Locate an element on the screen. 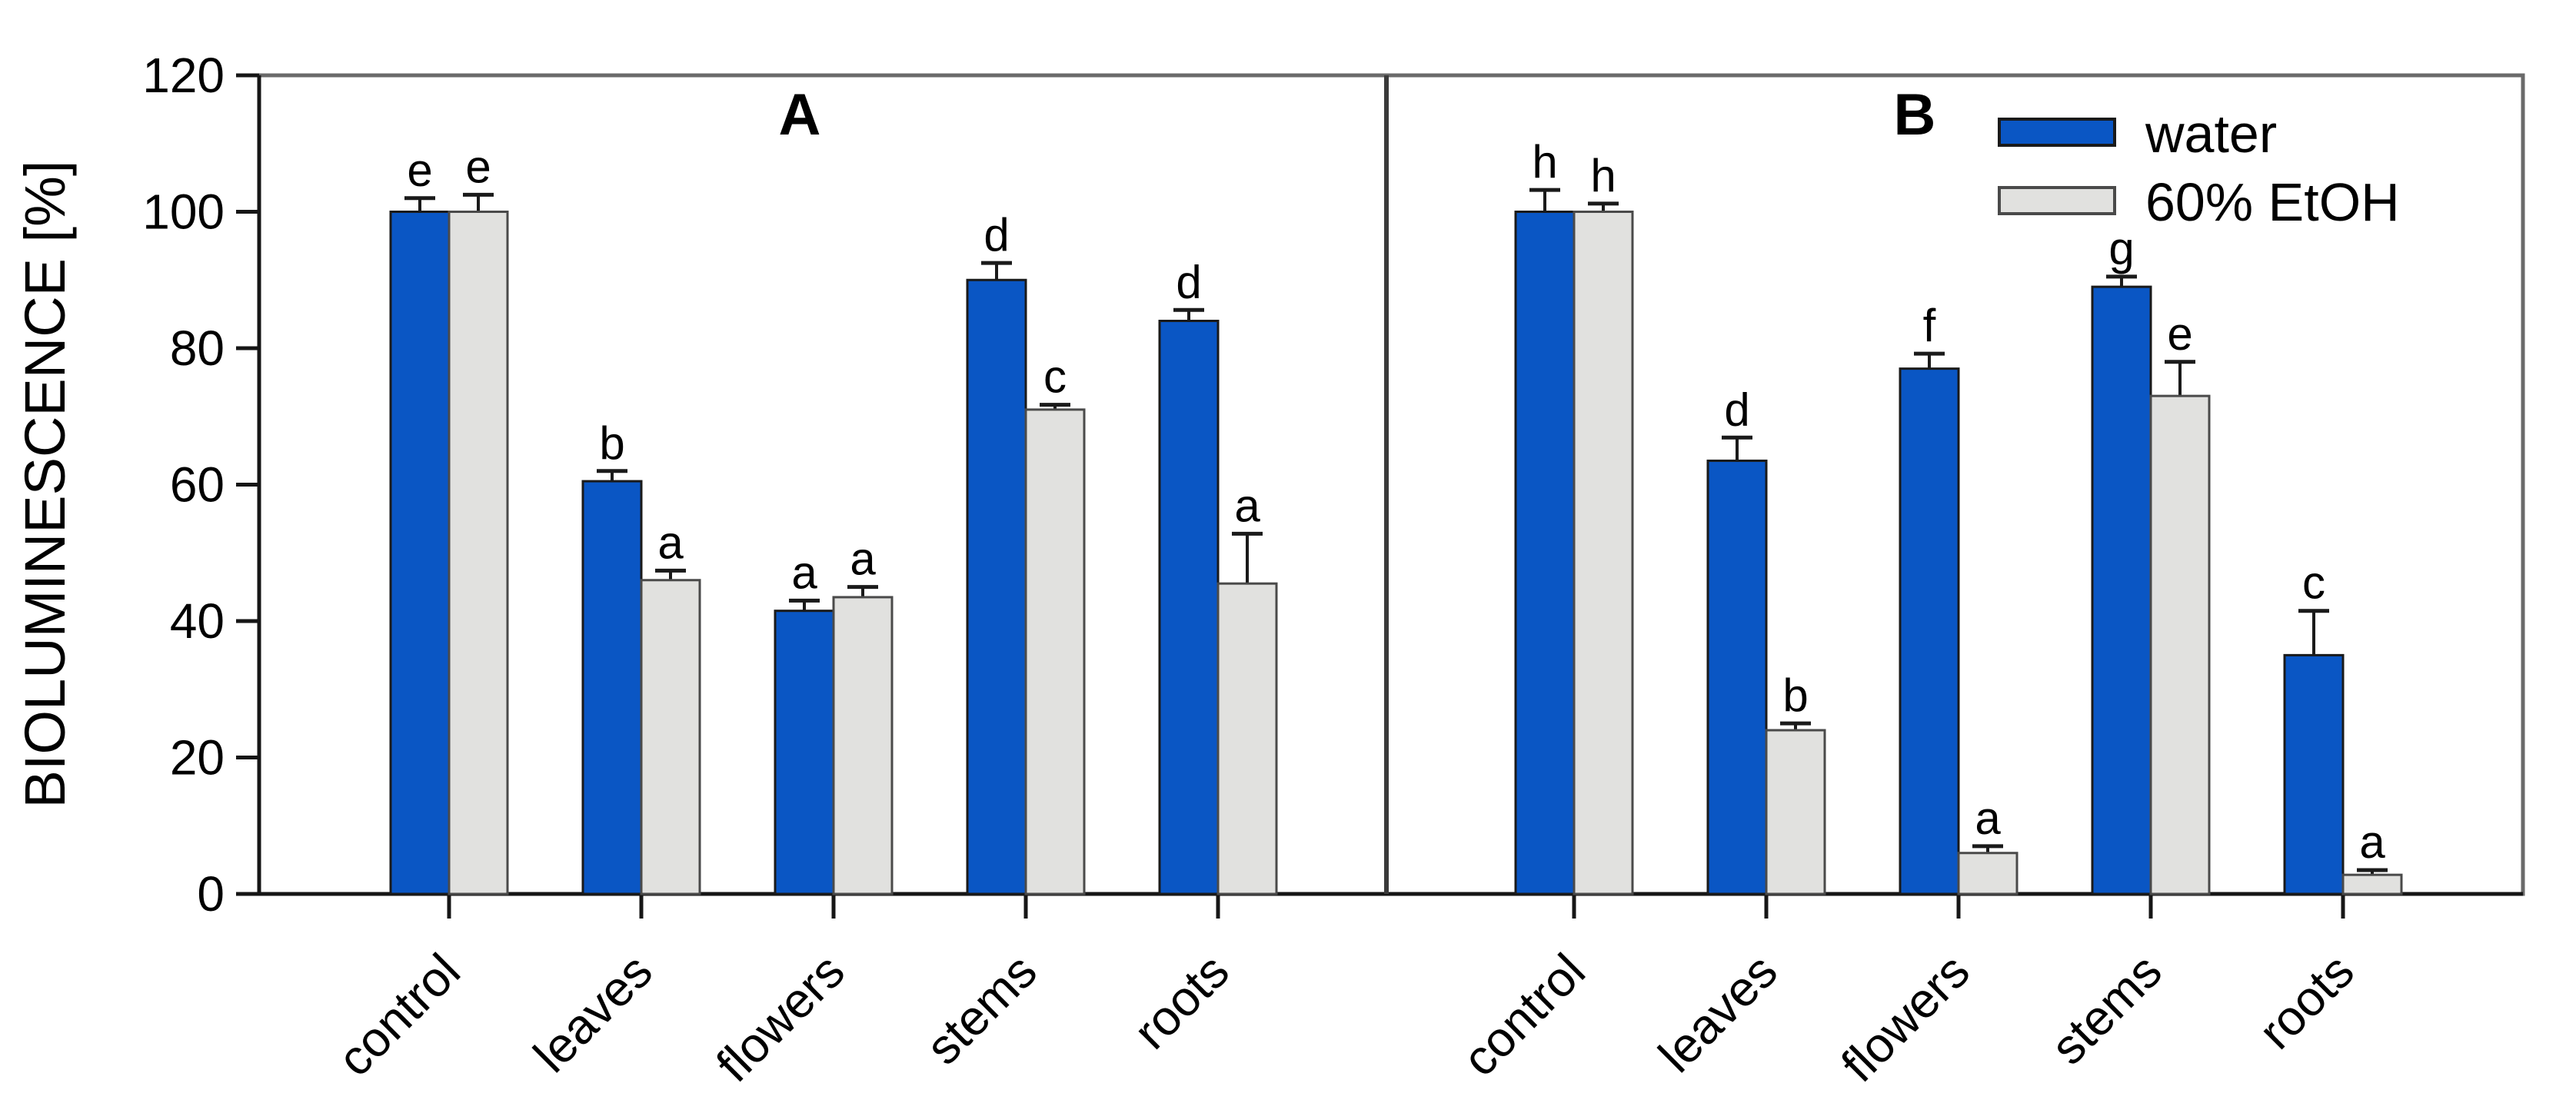 The width and height of the screenshot is (2576, 1103). panel-a-label: A is located at coordinates (800, 115).